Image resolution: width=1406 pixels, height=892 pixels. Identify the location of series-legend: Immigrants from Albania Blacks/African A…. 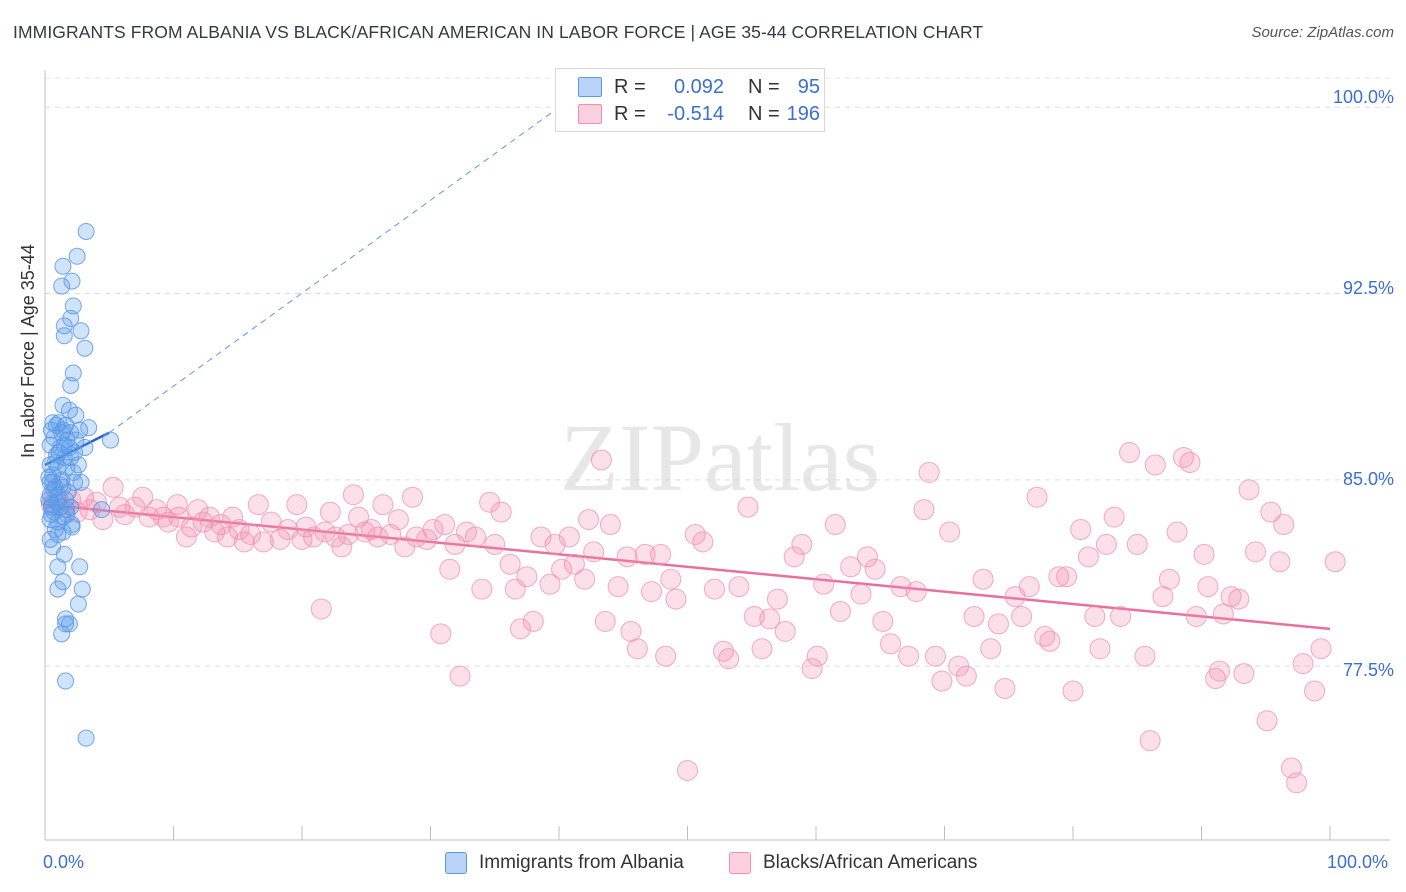
(703, 865).